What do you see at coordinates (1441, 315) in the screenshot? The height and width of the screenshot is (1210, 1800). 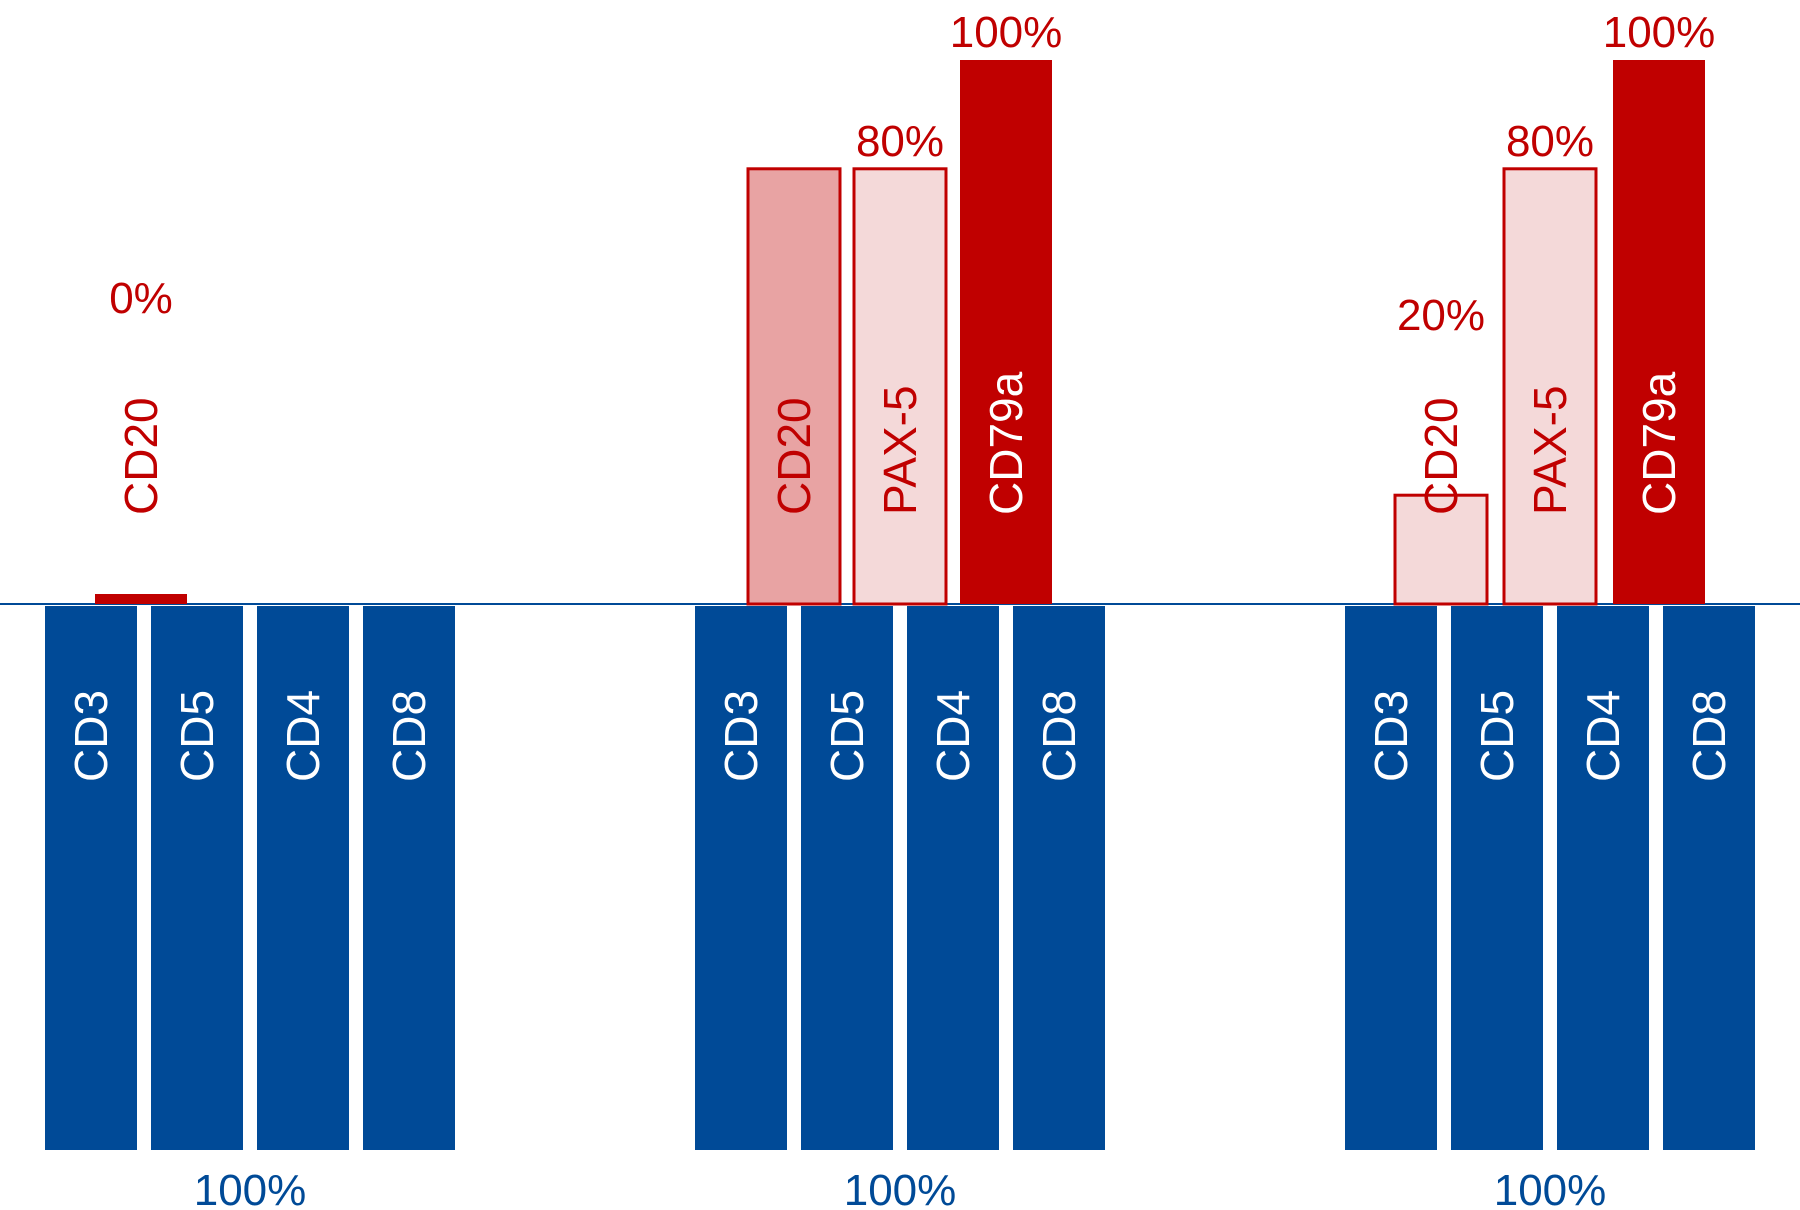 I see `positive-value-label-cd20: 20%` at bounding box center [1441, 315].